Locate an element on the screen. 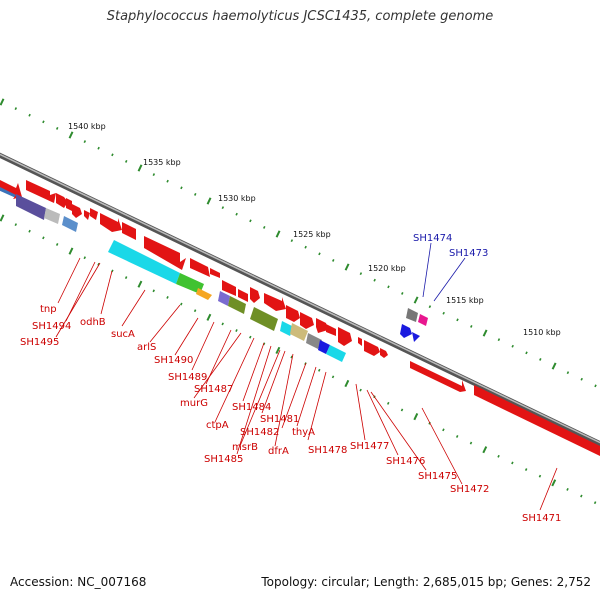  gene-label-sh1473: SH1473 is located at coordinates (468, 253).